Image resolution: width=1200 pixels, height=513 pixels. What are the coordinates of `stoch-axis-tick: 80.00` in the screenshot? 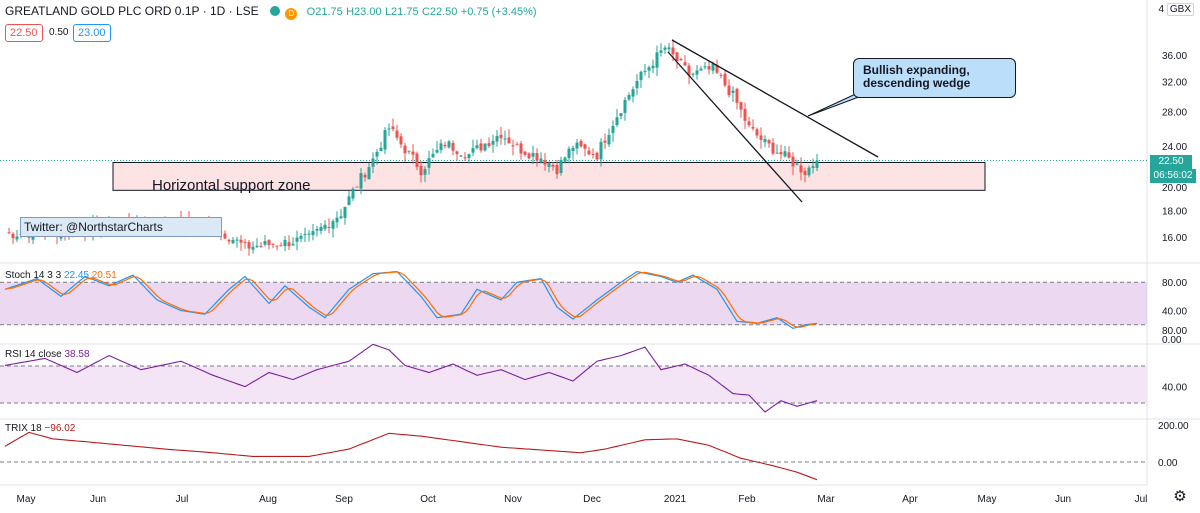 It's located at (1174, 283).